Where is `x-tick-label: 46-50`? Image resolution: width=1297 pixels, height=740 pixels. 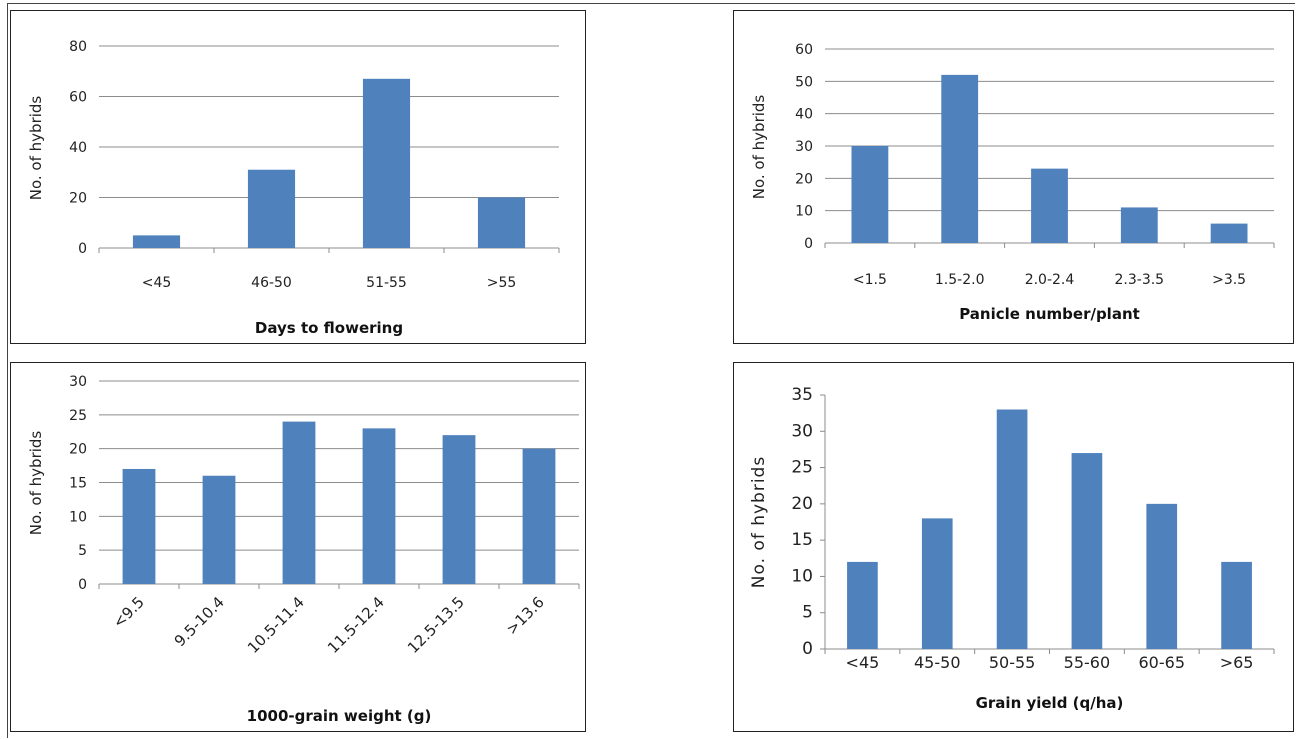
x-tick-label: 46-50 is located at coordinates (271, 283).